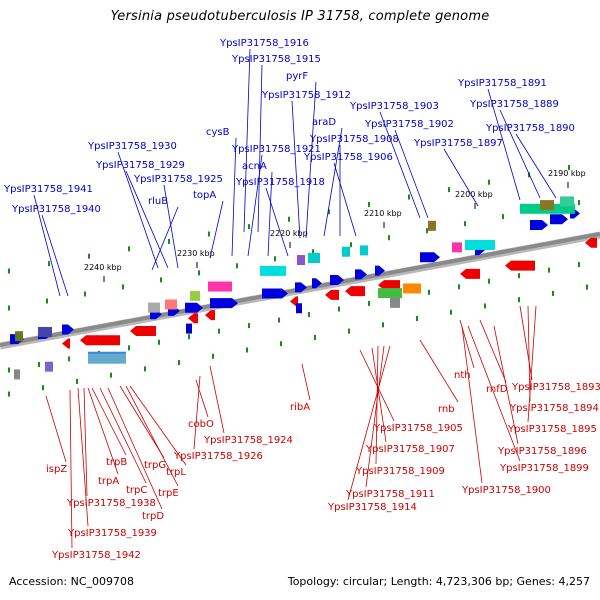 The width and height of the screenshot is (600, 600). What do you see at coordinates (348, 157) in the screenshot?
I see `gene-label-top: YpsIP31758_1906` at bounding box center [348, 157].